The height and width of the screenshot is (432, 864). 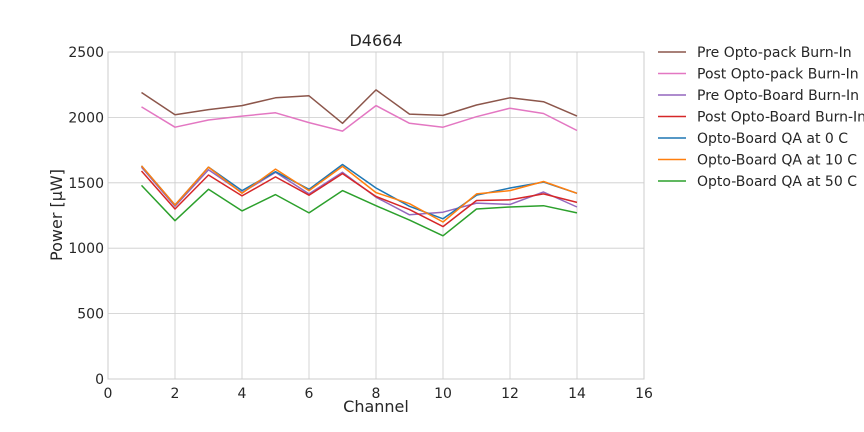 What do you see at coordinates (777, 161) in the screenshot?
I see `legend-entry-label: Opto-Board QA at 10 C` at bounding box center [777, 161].